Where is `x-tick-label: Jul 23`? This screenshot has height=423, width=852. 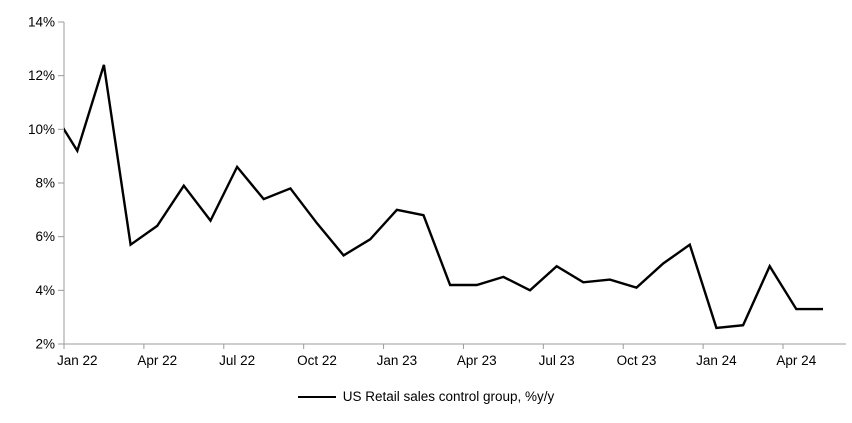 x-tick-label: Jul 23 is located at coordinates (557, 360).